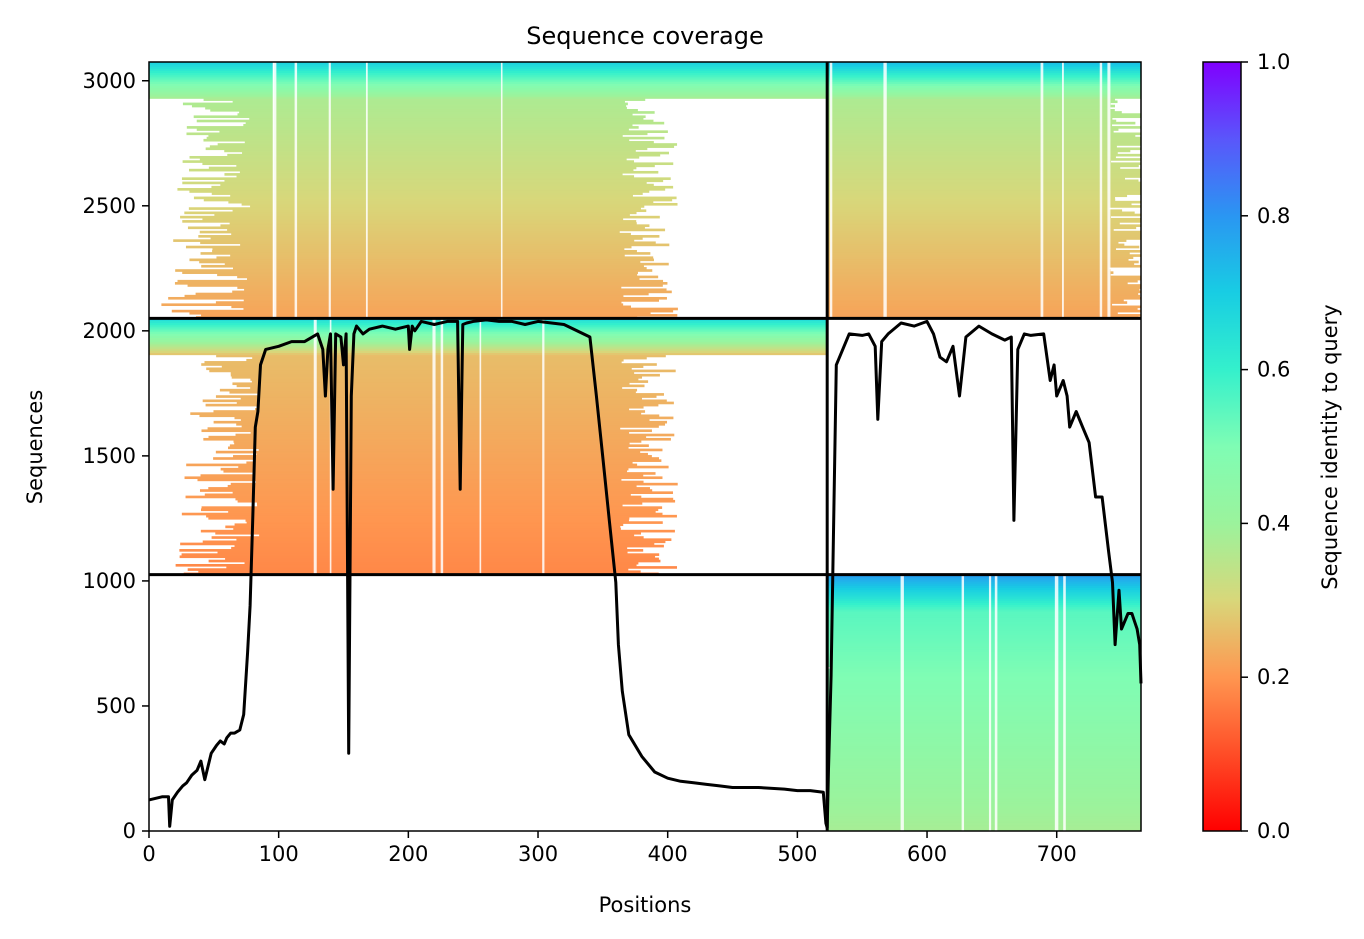  What do you see at coordinates (1273, 62) in the screenshot?
I see `colorbar-tick-label: 1.0` at bounding box center [1273, 62].